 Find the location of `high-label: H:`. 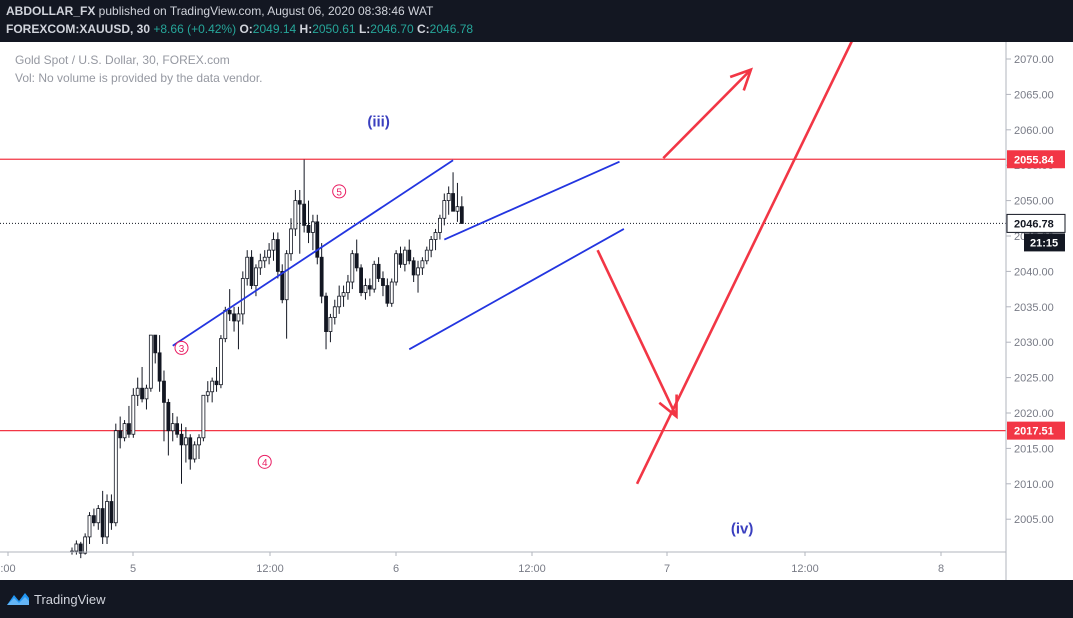

high-label: H: is located at coordinates (306, 29).